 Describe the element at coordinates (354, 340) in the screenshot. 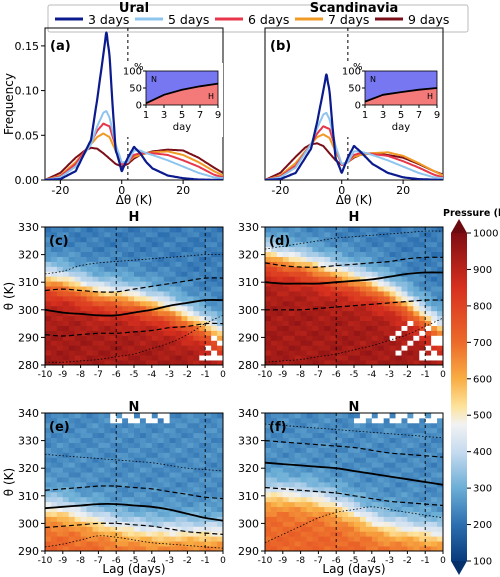

I see `contour-dotted` at that location.